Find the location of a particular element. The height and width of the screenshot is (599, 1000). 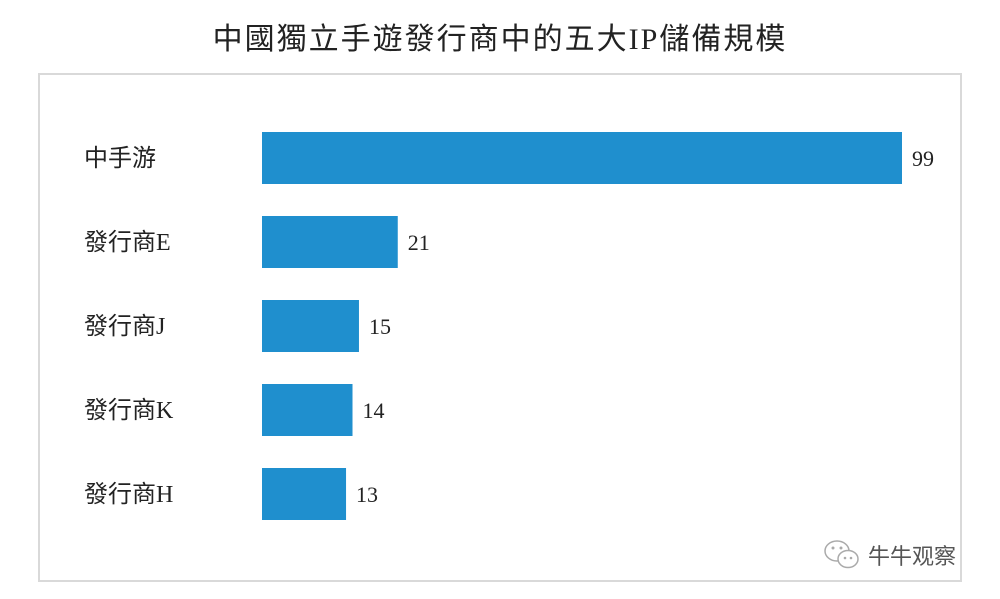

data-label: 15 is located at coordinates (380, 326).